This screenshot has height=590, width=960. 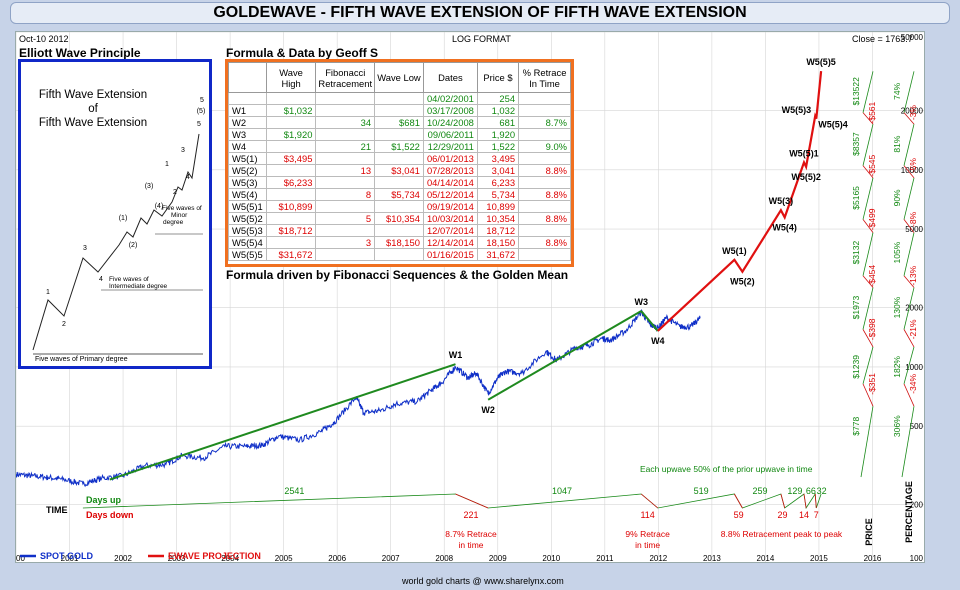 I want to click on price_column-up-label: $778, so click(x=856, y=426).